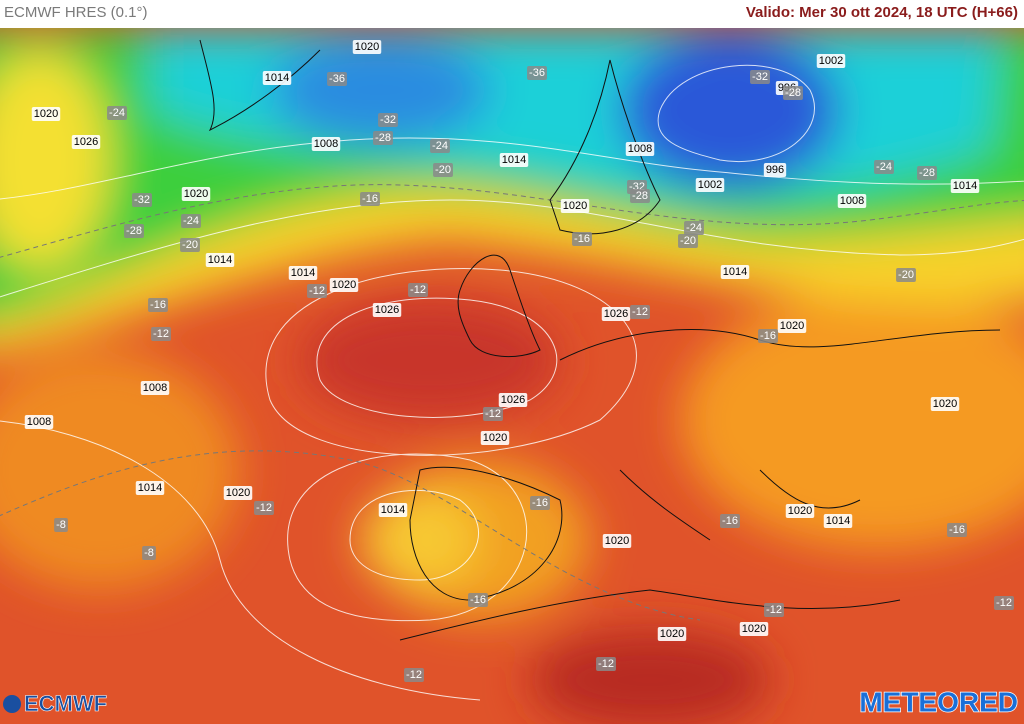 This screenshot has width=1024, height=724. Describe the element at coordinates (149, 553) in the screenshot. I see `temperature-label: -8` at that location.